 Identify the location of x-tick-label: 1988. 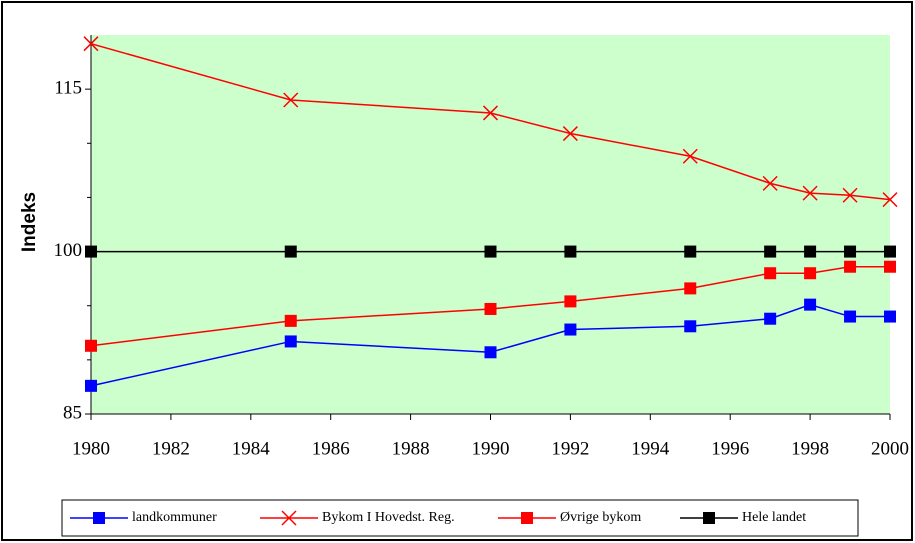
(411, 448).